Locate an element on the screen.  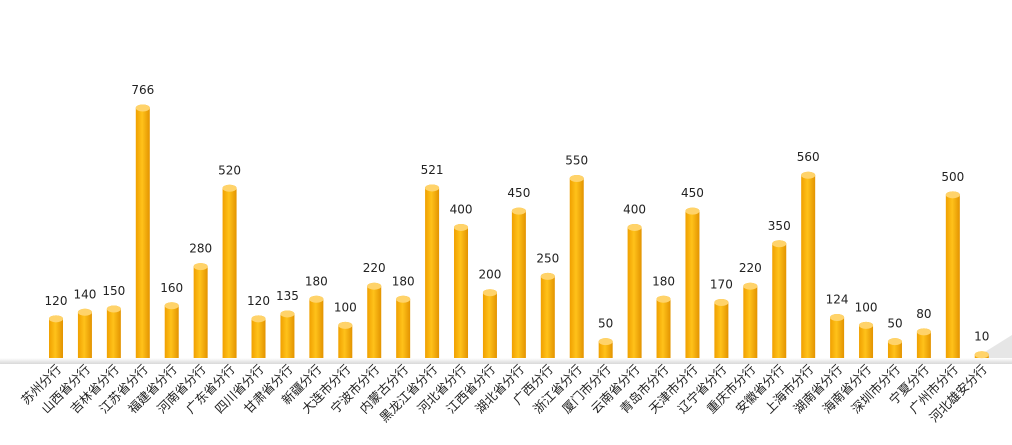
value-label: 135 is located at coordinates (287, 296).